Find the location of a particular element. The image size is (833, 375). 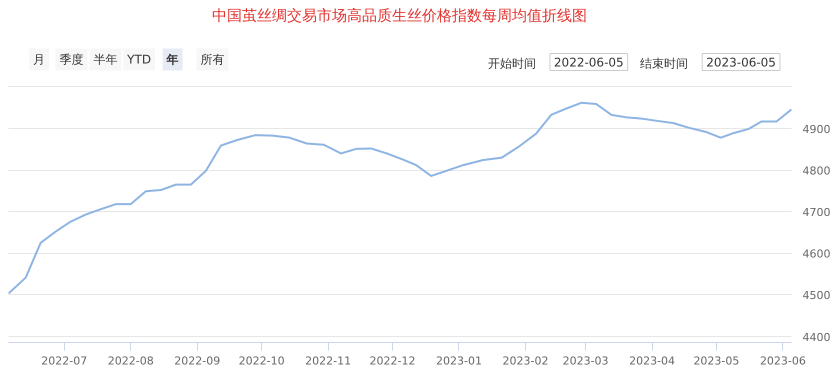

x-tick-label: 2023-02 is located at coordinates (525, 361).